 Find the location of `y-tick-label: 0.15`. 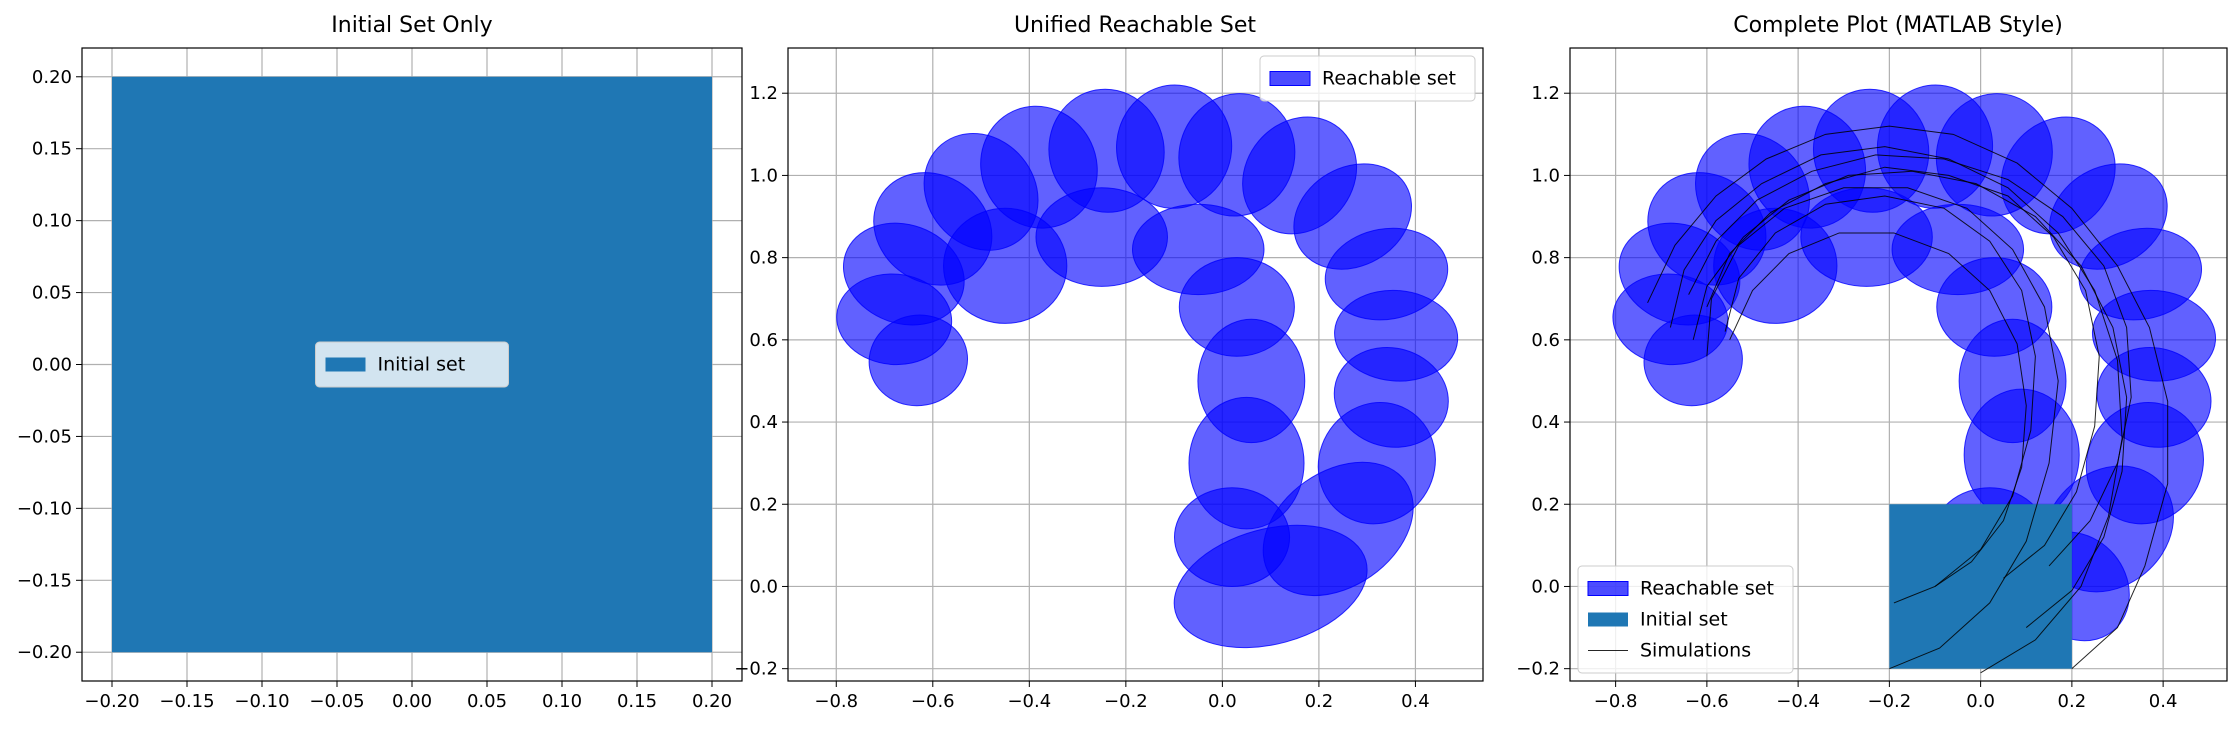

y-tick-label: 0.15 is located at coordinates (52, 149).